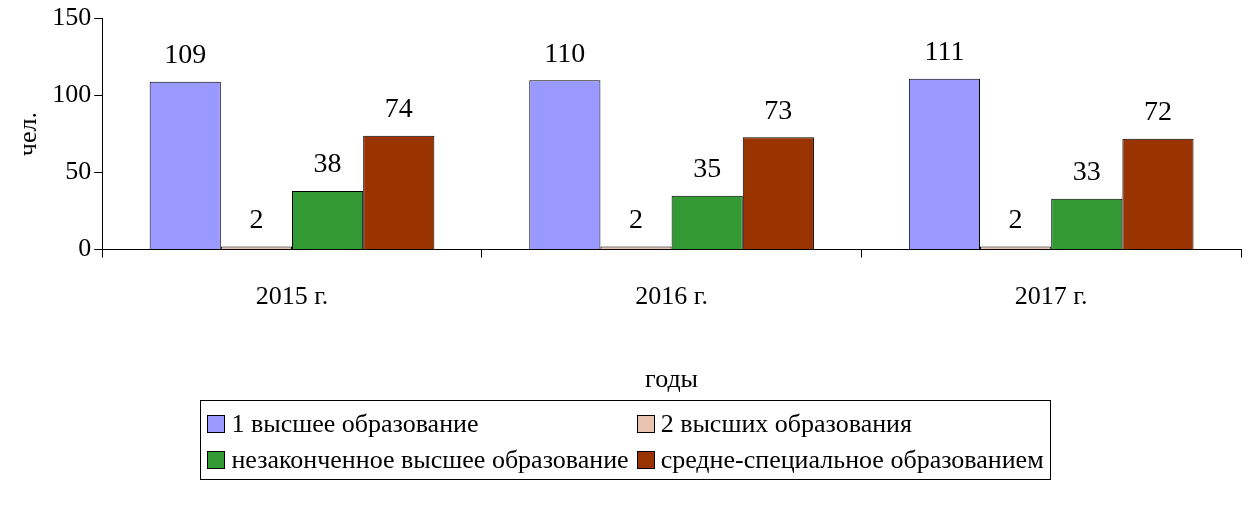 This screenshot has width=1251, height=507. Describe the element at coordinates (185, 54) in the screenshot. I see `data-label: 109` at that location.